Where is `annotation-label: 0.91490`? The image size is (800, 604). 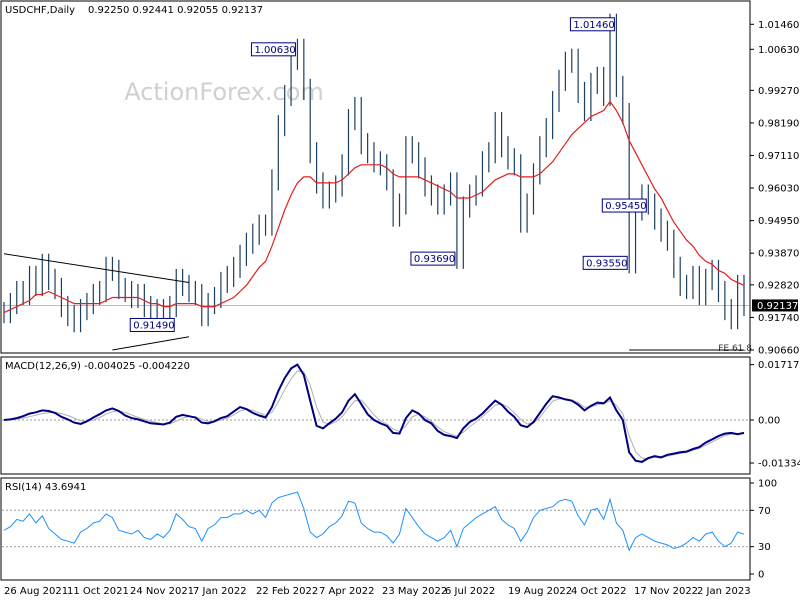
annotation-label: 0.91490 is located at coordinates (153, 325).